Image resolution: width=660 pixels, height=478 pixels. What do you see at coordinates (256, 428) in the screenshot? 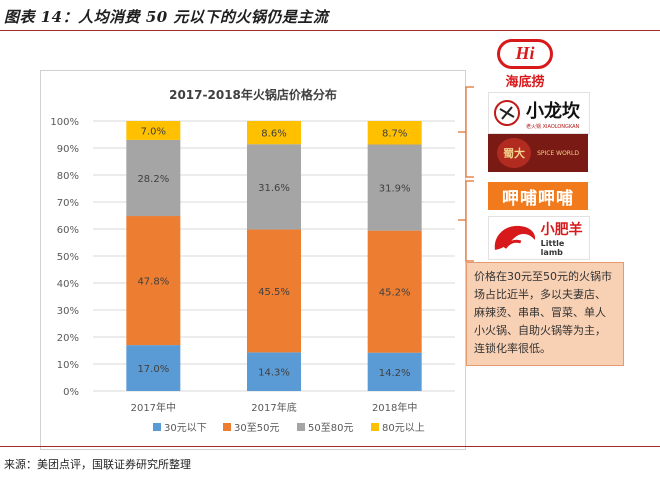
I see `legend-label: 30至50元` at bounding box center [256, 428].